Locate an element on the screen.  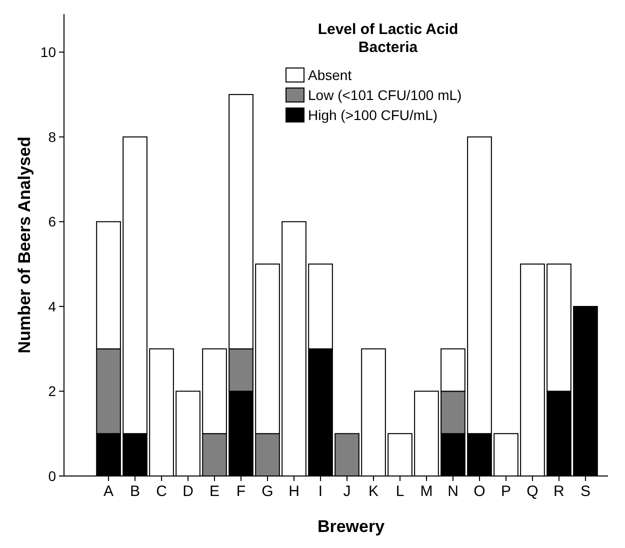
legend-label: Absent is located at coordinates (330, 75).